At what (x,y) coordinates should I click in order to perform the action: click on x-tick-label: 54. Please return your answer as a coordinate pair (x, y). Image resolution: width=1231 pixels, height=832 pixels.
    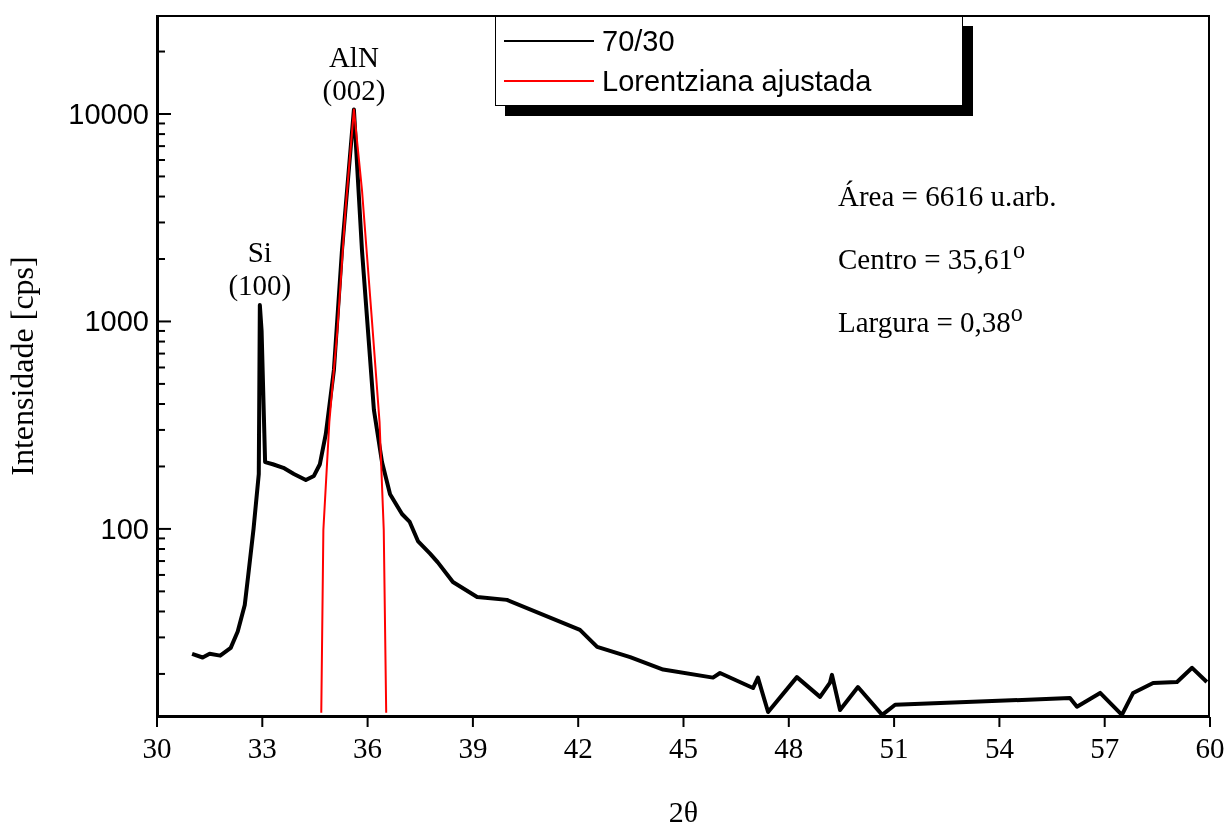
    Looking at the image, I should click on (999, 747).